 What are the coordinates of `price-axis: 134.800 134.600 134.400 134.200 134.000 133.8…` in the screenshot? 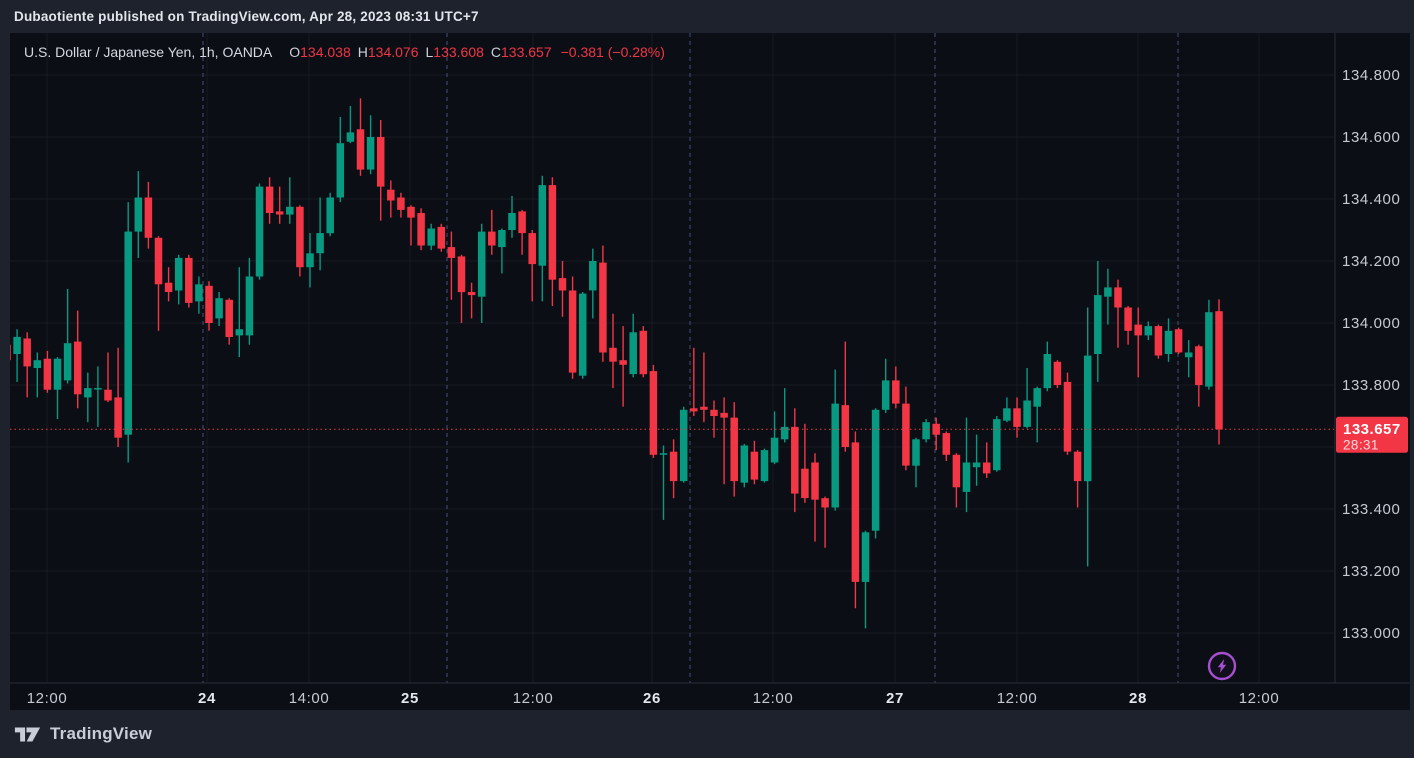 It's located at (1373, 358).